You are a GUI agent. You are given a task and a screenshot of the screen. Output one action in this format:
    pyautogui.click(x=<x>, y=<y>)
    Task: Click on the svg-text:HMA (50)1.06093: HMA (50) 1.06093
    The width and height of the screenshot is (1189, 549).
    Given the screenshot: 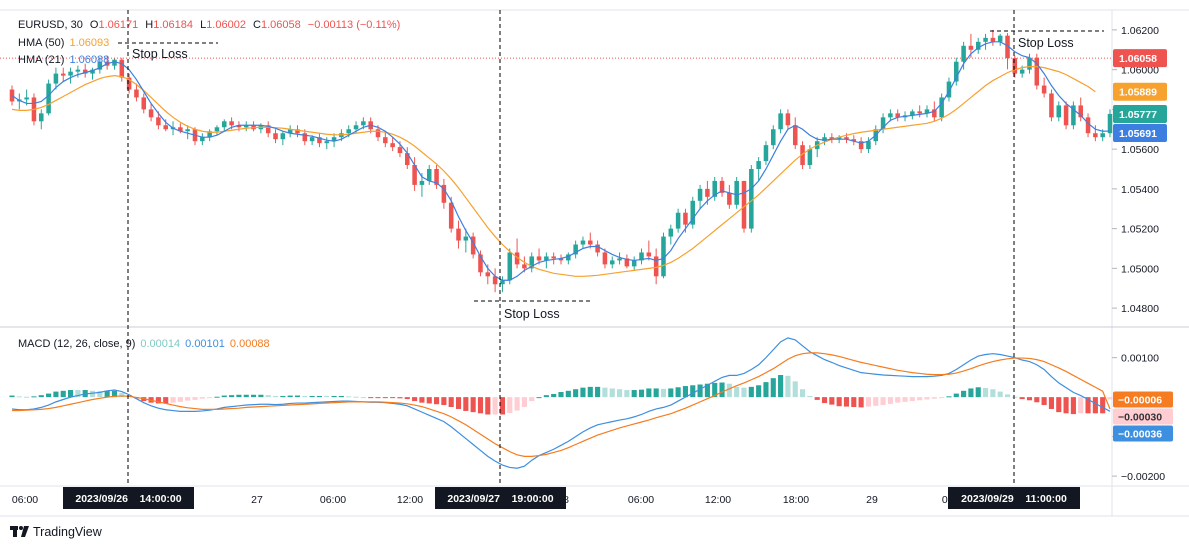 What is the action you would take?
    pyautogui.click(x=63, y=43)
    